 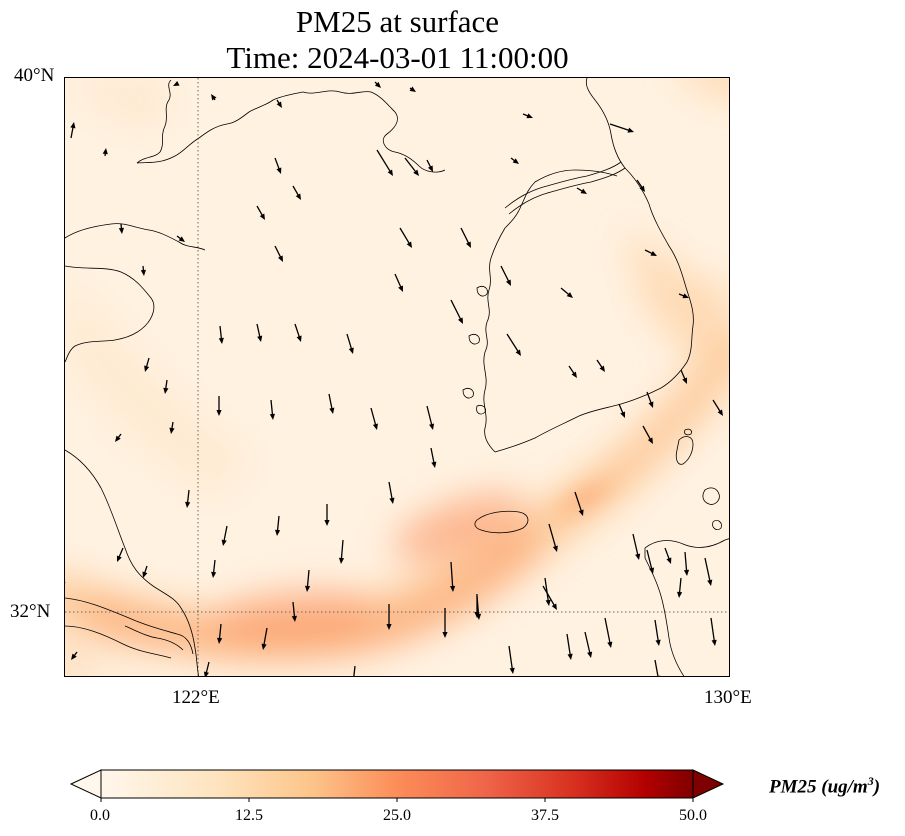 I want to click on colorbar-extend-max, so click(x=708, y=784).